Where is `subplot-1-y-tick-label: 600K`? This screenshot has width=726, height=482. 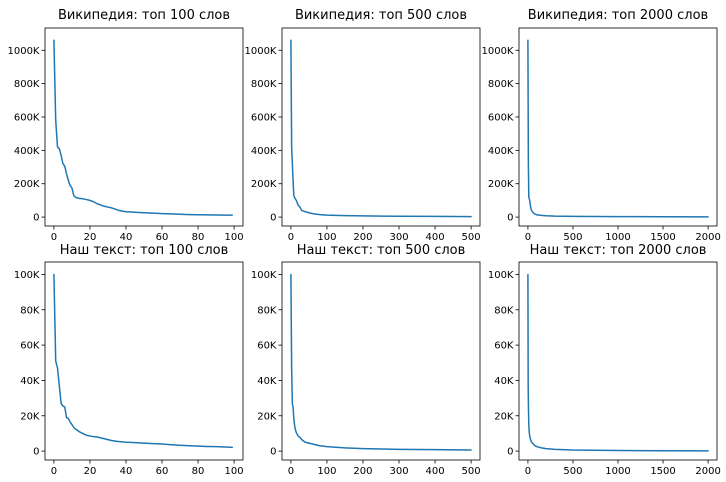
subplot-1-y-tick-label: 600K is located at coordinates (27, 117).